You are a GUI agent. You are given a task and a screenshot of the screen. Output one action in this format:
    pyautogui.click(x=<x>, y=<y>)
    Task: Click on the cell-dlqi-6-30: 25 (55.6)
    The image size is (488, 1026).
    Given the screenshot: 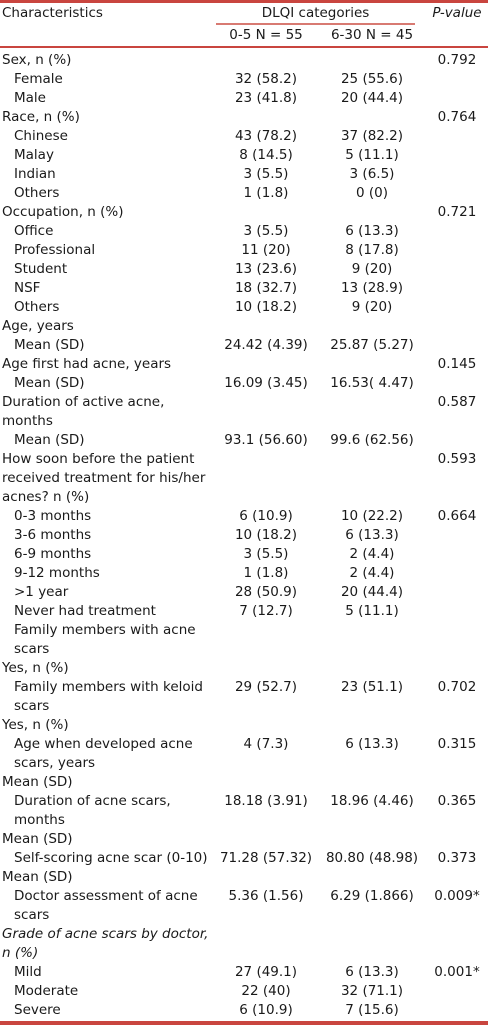 What is the action you would take?
    pyautogui.click(x=372, y=79)
    